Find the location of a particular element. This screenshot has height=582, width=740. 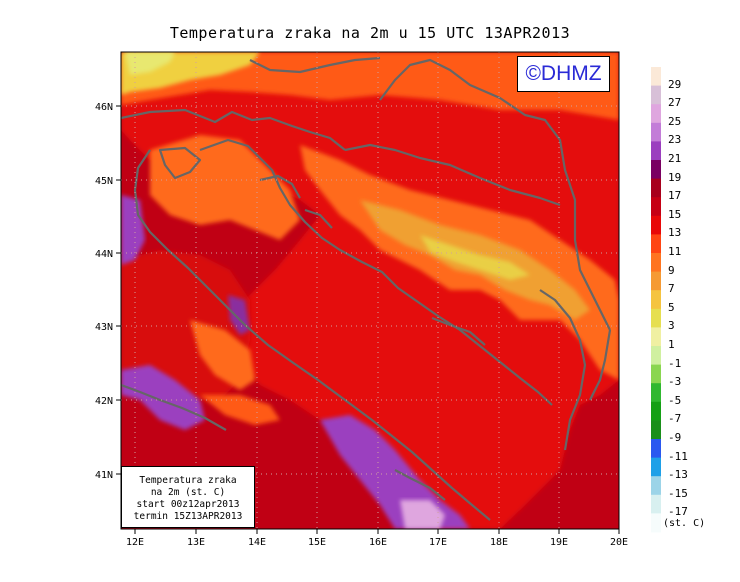

legend-label: 13 is located at coordinates (675, 233).